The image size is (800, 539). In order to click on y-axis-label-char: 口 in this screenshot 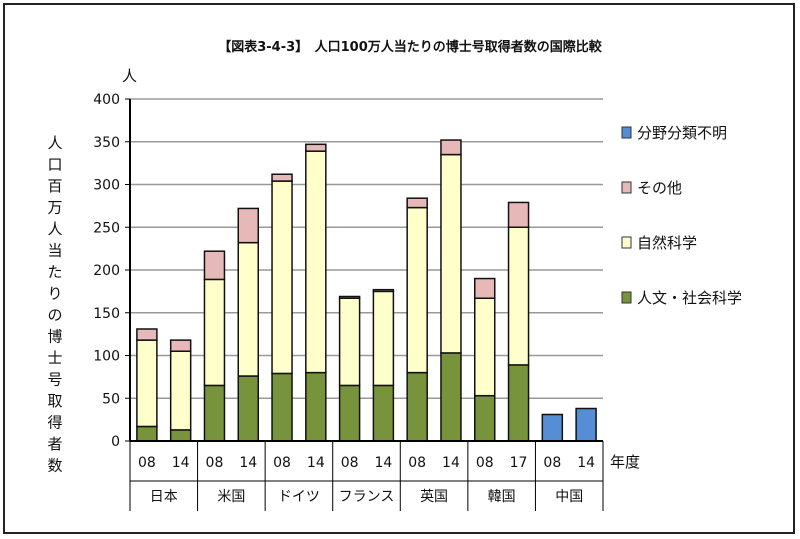, I will do `click(54, 165)`.